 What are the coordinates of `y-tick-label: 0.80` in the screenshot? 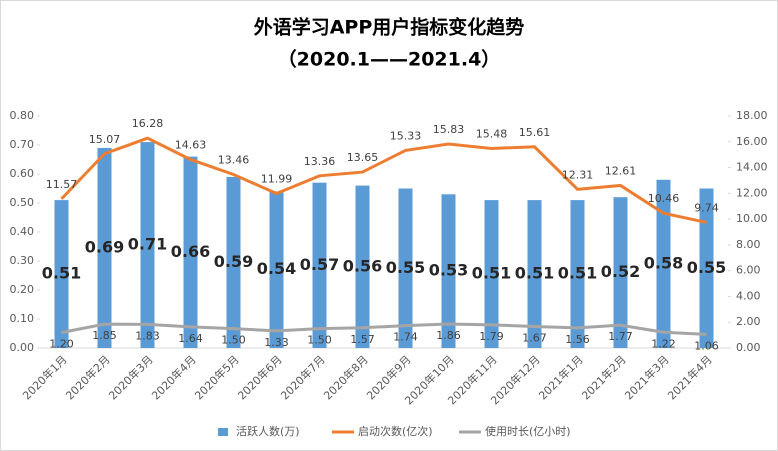 It's located at (22, 115).